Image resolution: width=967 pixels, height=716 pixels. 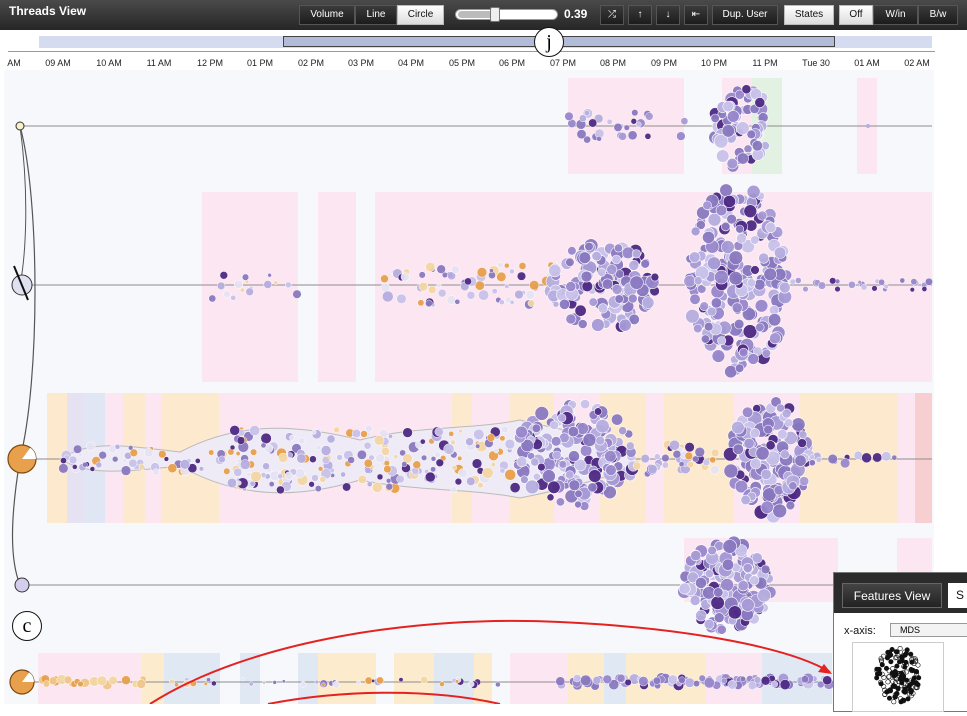 What do you see at coordinates (475, 14) in the screenshot?
I see `spacing-slider-fill` at bounding box center [475, 14].